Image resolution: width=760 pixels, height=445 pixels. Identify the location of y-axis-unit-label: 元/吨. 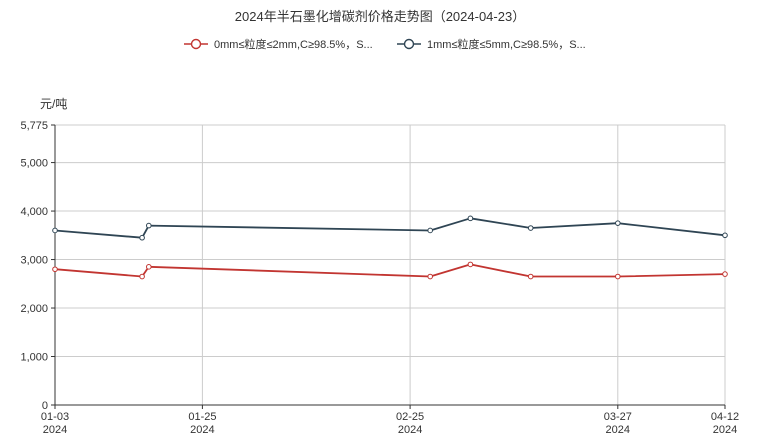
(53, 104).